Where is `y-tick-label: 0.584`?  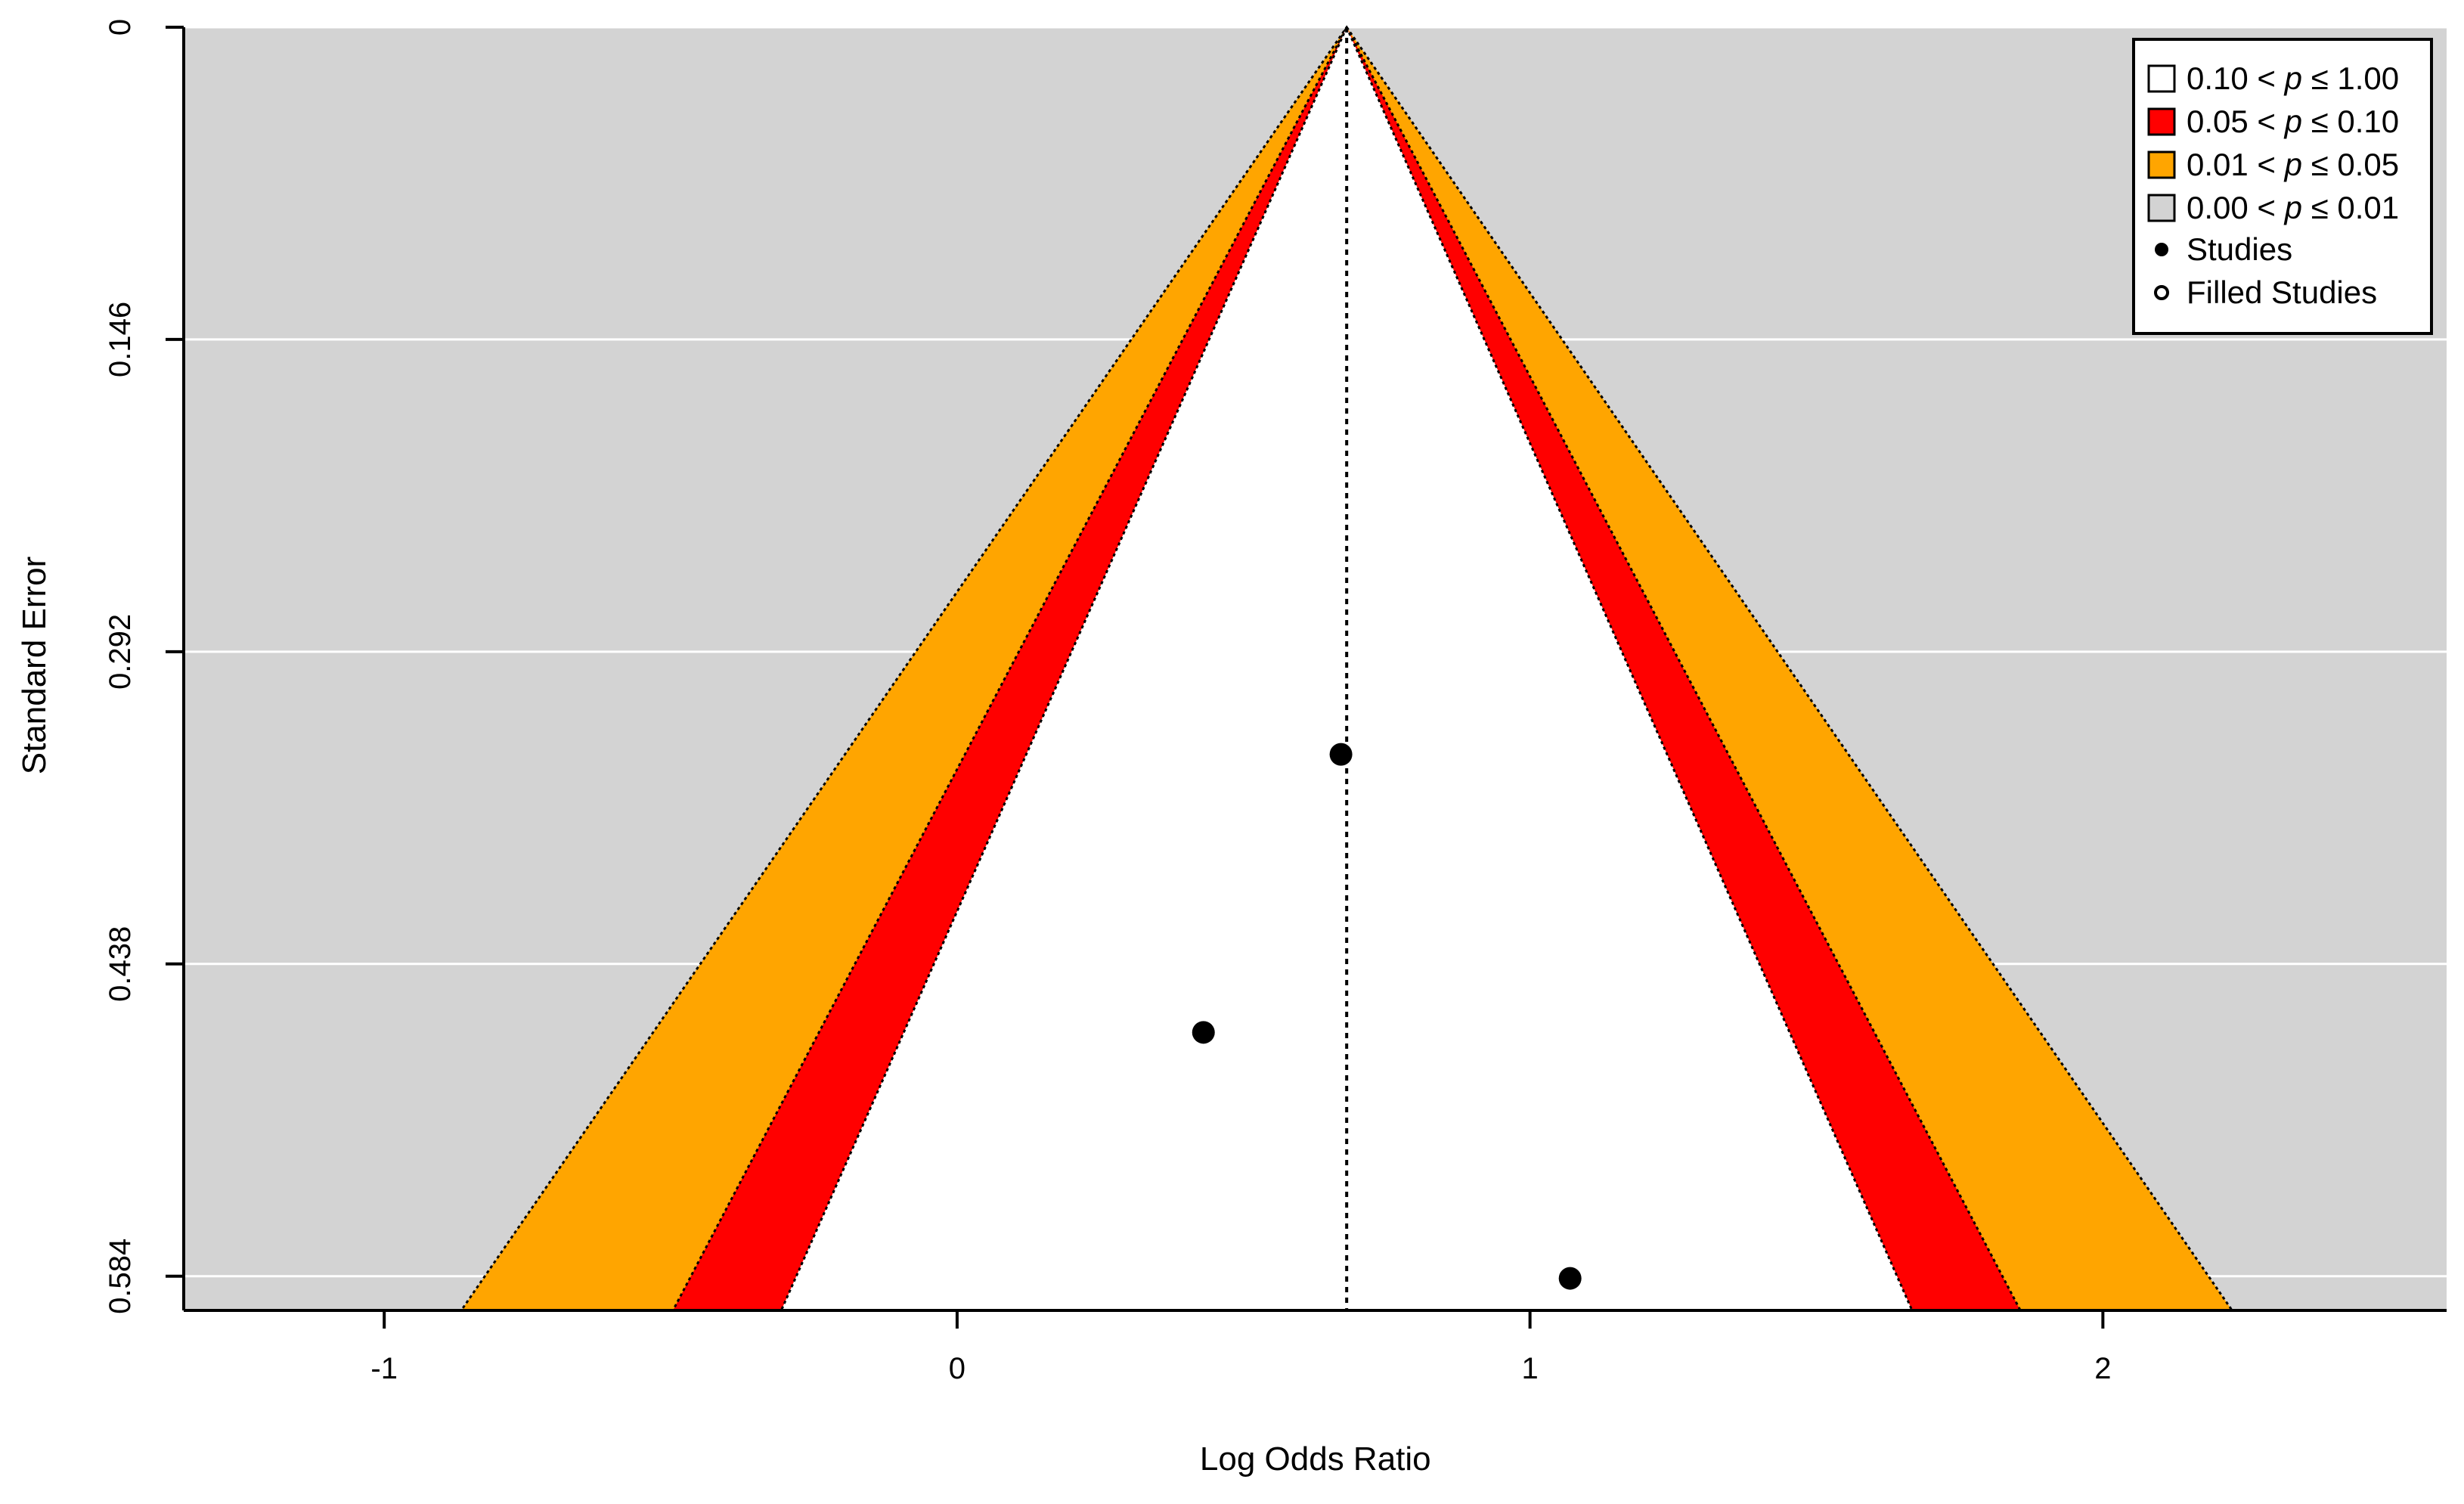 y-tick-label: 0.584 is located at coordinates (120, 1276).